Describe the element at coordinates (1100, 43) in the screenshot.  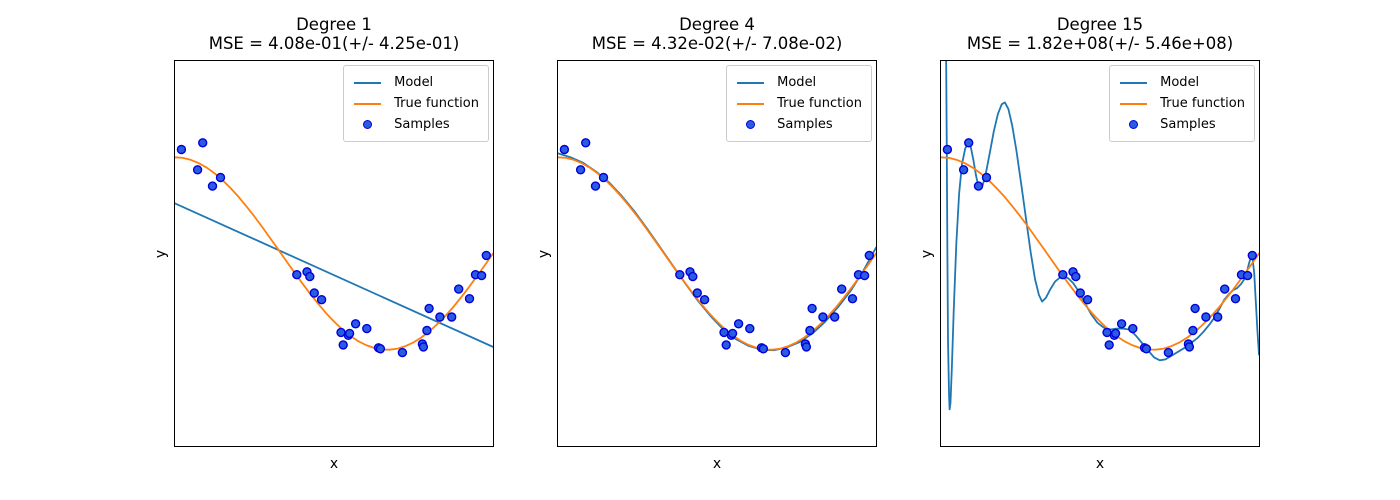
I see `subplot-title-mse: MSE = 1.82e+08(+/- 5.46e+08)` at that location.